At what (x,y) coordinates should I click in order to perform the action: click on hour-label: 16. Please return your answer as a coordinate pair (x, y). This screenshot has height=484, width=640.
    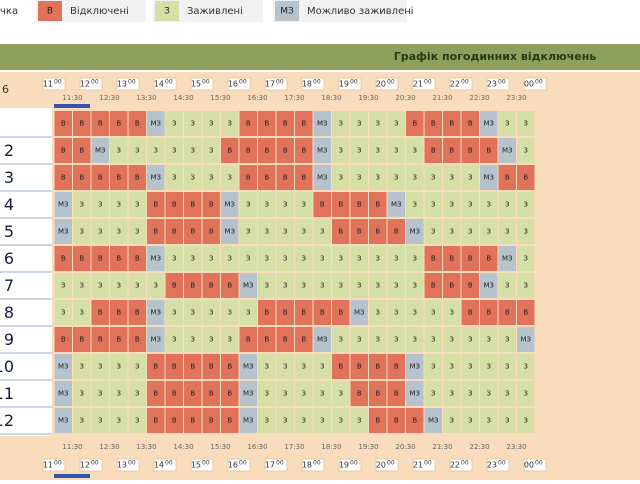
    Looking at the image, I should click on (233, 84).